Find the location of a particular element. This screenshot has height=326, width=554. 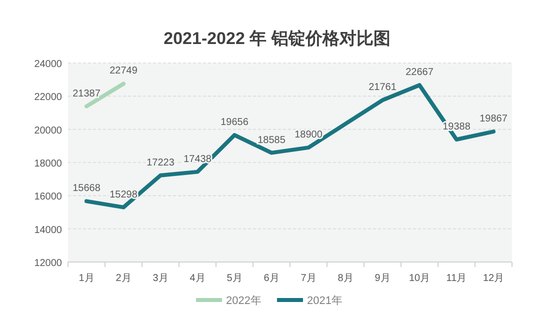

y-tick-label: 24000 is located at coordinates (48, 64).